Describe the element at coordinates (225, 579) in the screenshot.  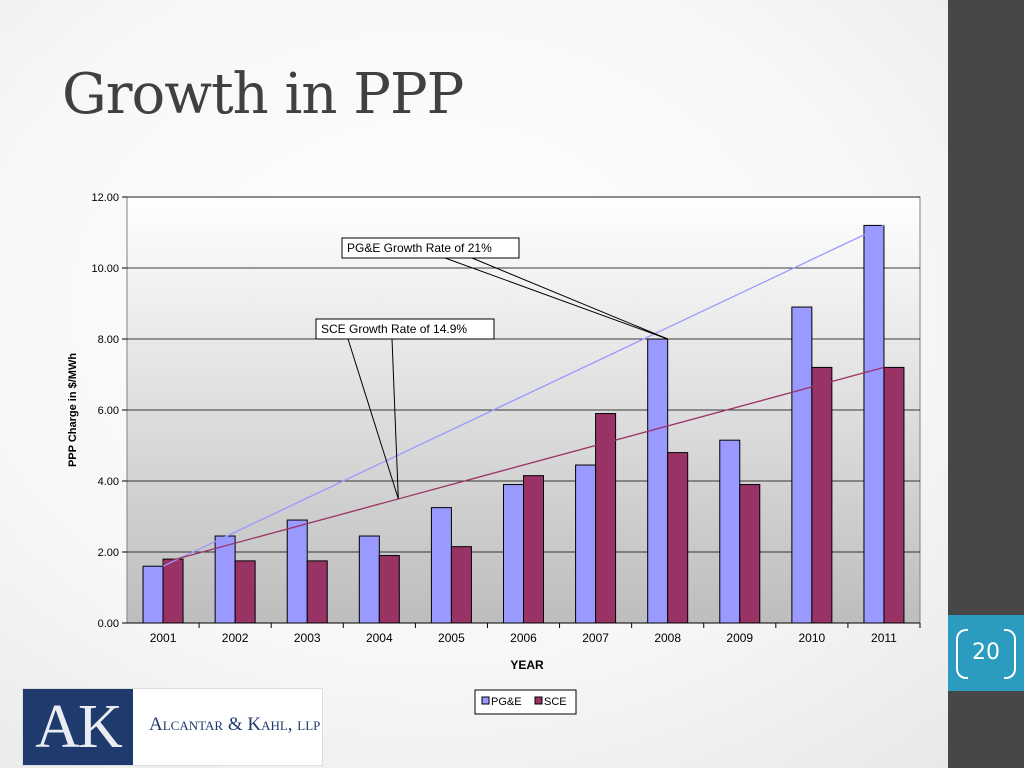
I see `bar-pge-2002` at that location.